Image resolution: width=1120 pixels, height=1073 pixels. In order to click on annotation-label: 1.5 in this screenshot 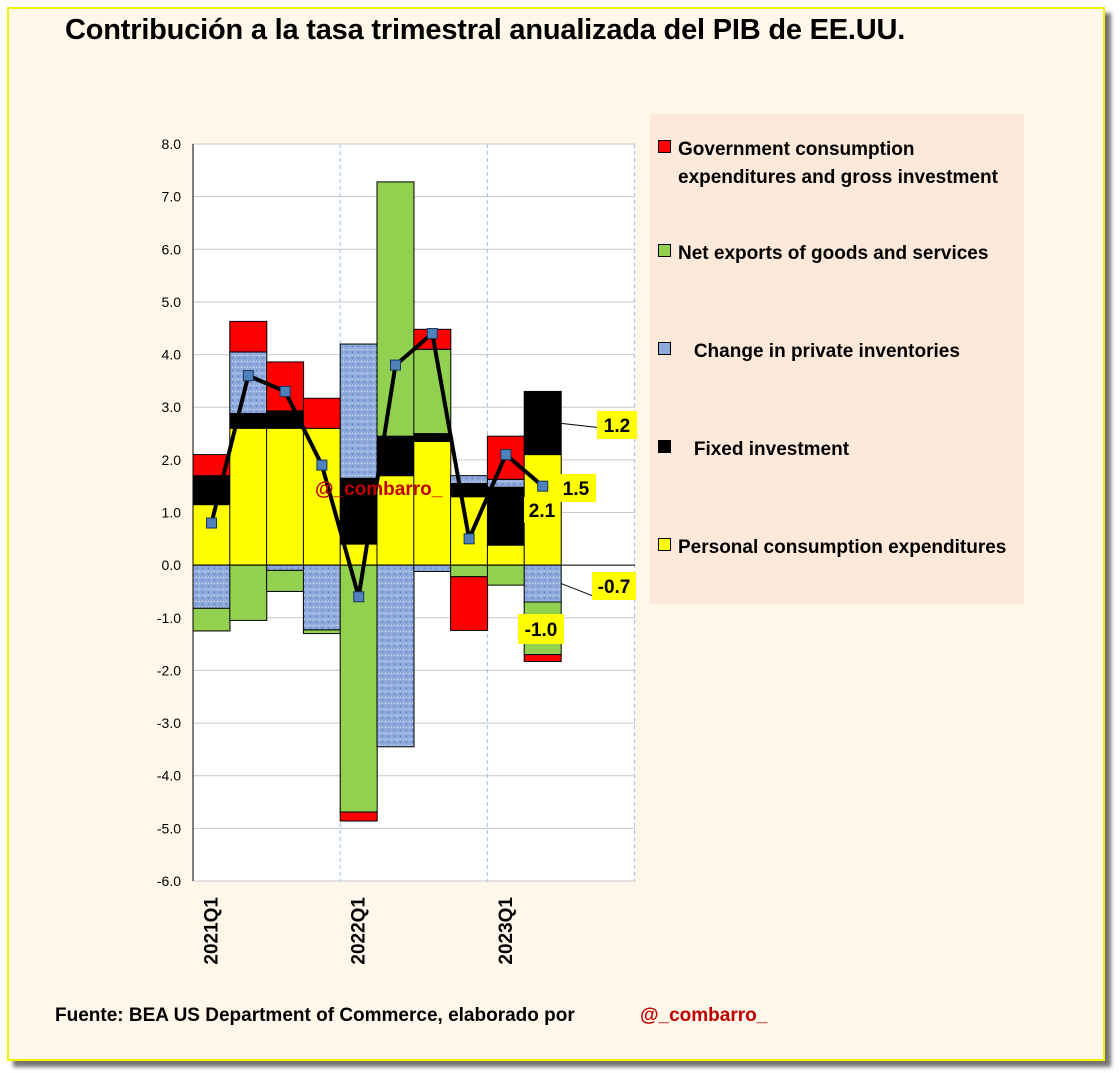, I will do `click(576, 489)`.